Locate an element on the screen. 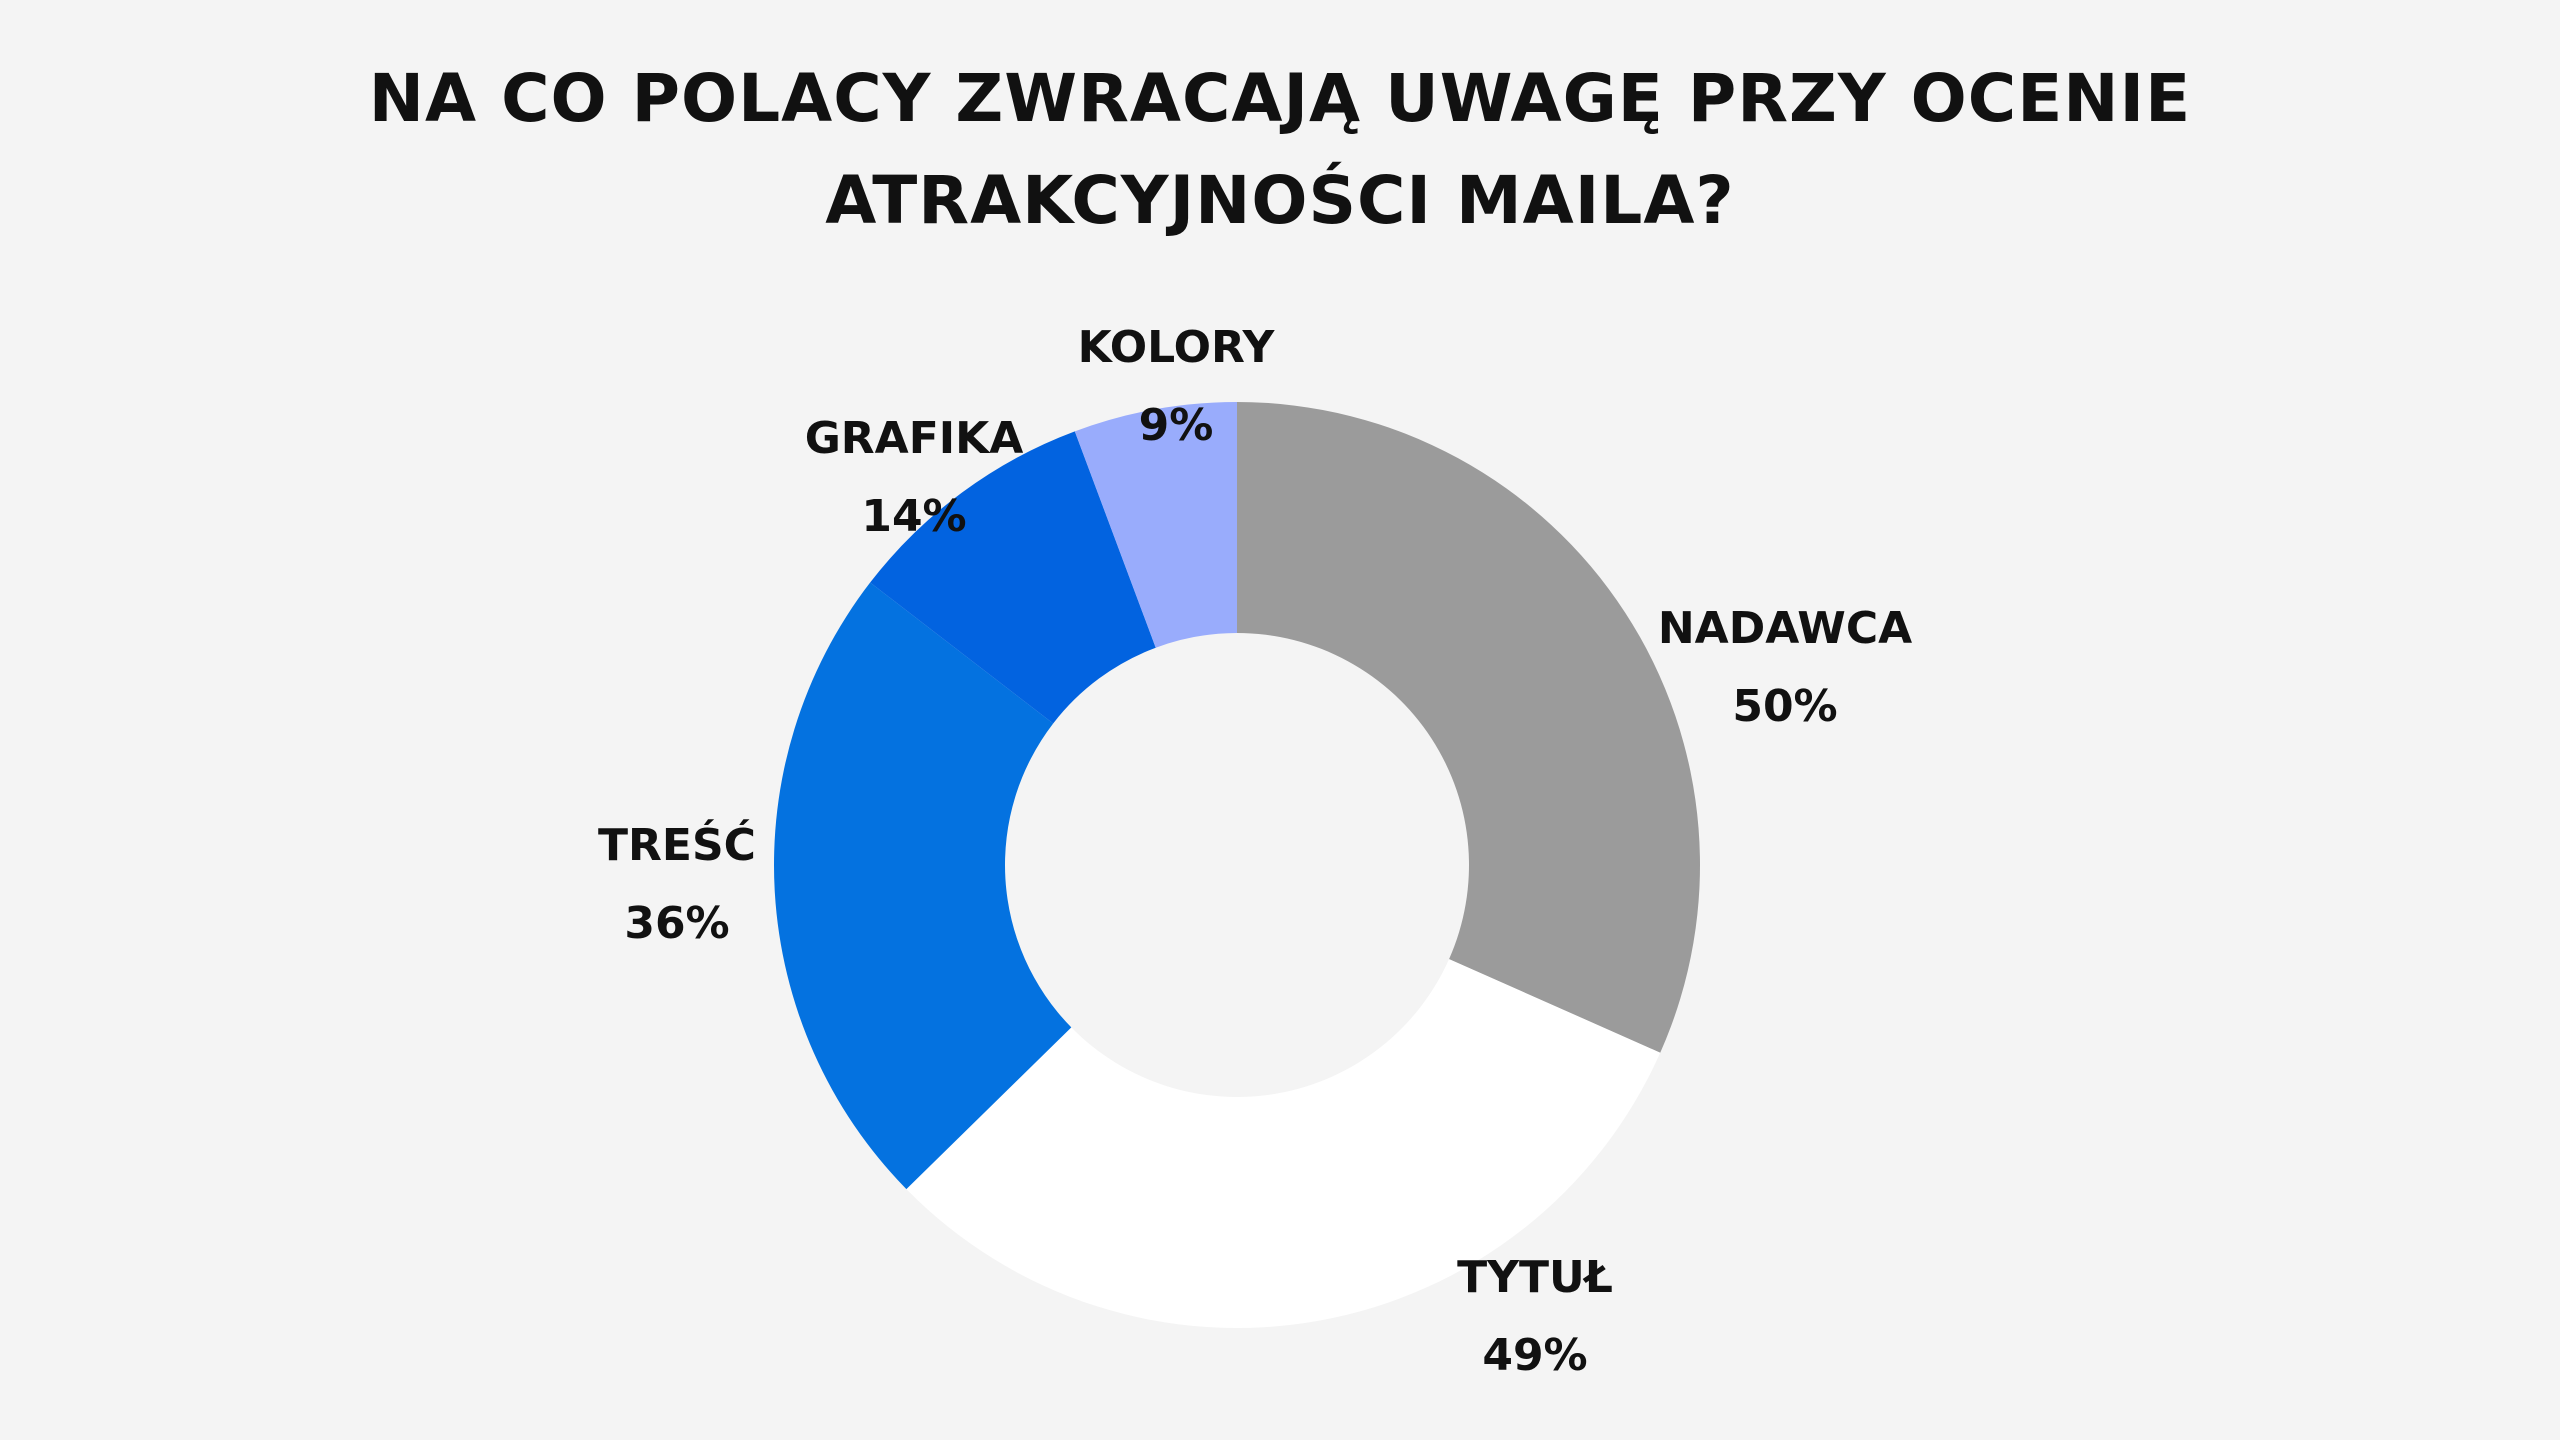  slice-category-label: KOLORY is located at coordinates (1177, 347).